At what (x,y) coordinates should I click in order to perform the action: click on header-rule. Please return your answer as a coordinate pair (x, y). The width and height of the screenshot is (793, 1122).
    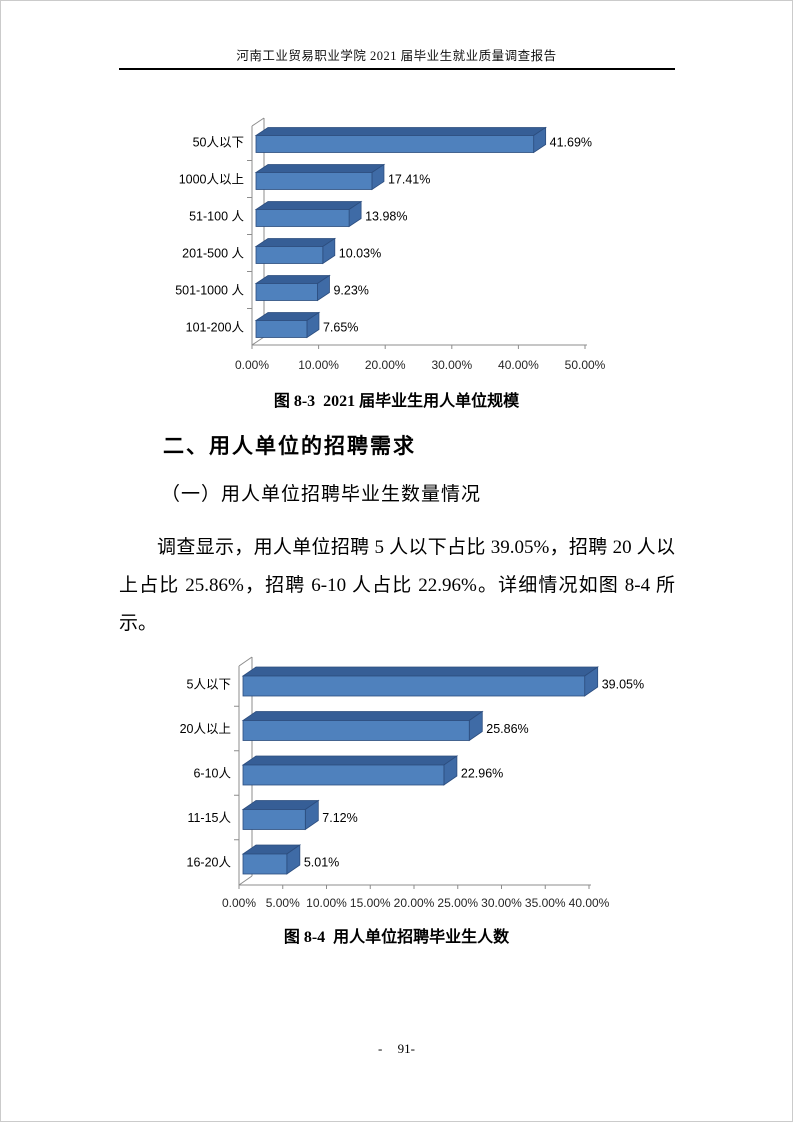
    Looking at the image, I should click on (397, 69).